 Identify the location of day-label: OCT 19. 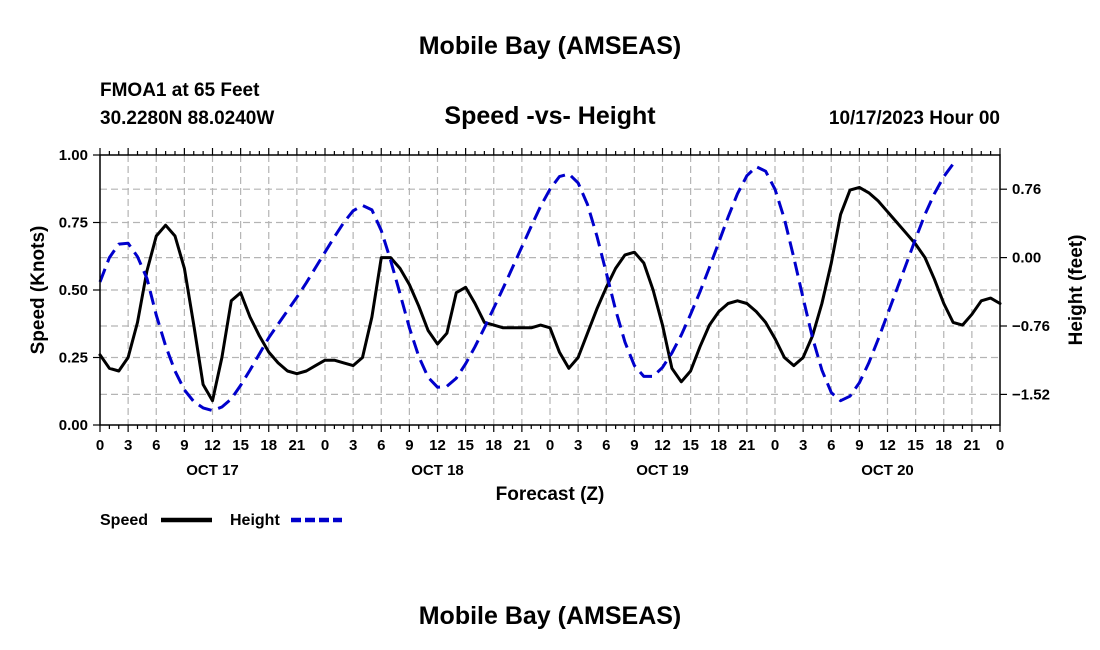
(662, 470).